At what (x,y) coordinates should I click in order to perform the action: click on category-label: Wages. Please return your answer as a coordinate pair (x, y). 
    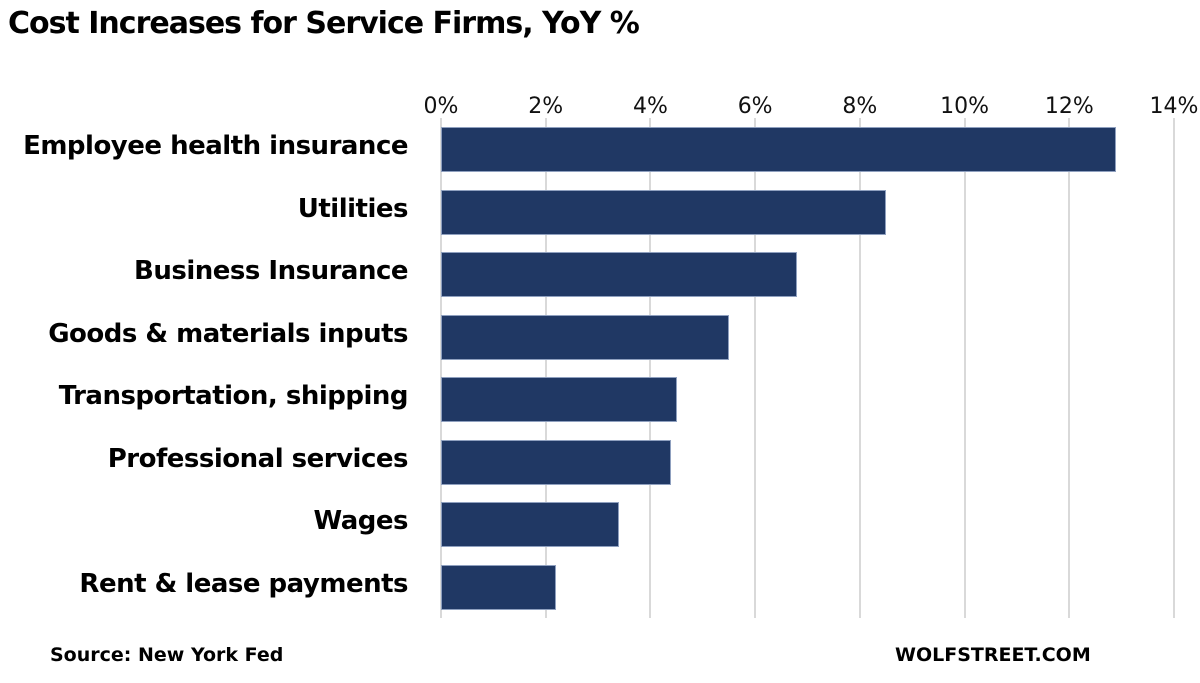
    Looking at the image, I should click on (360, 521).